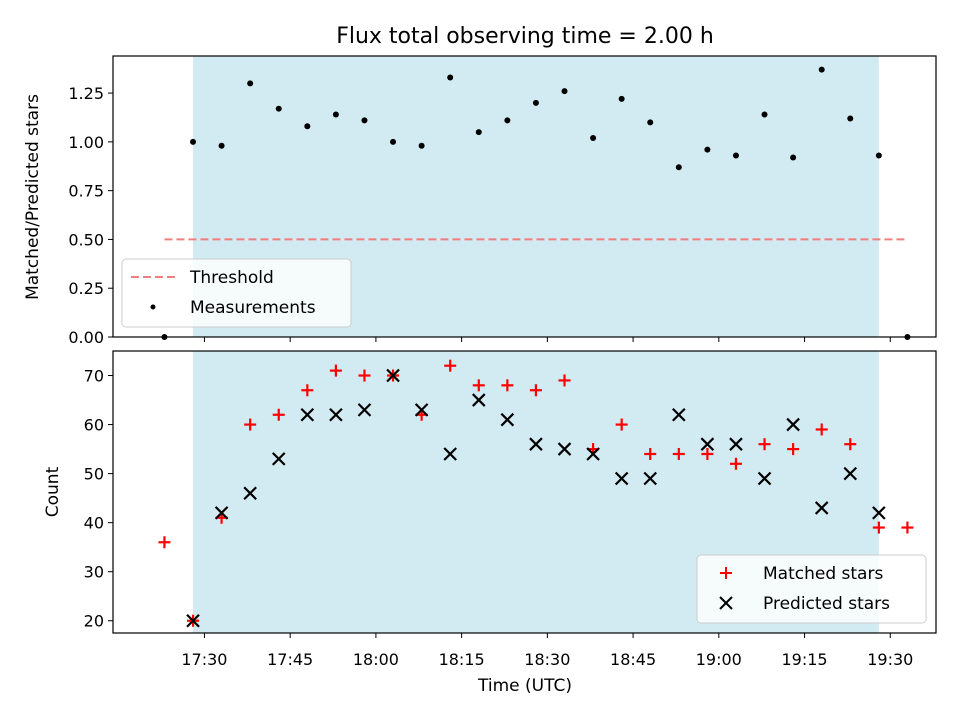  Describe the element at coordinates (633, 659) in the screenshot. I see `x-tick-label: 18:45` at that location.